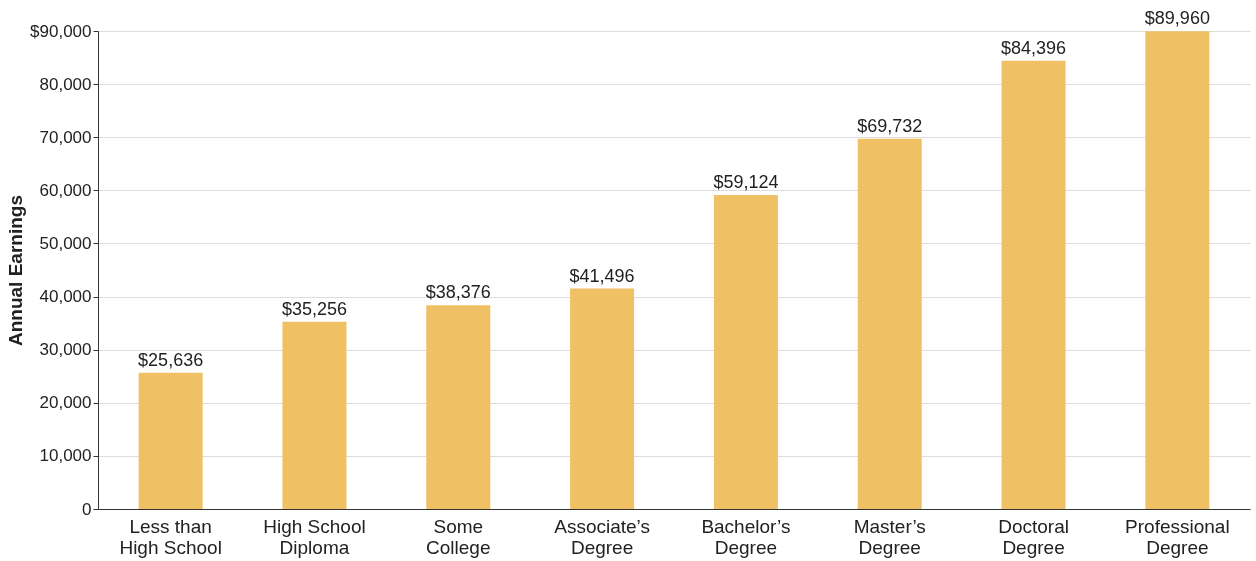 The height and width of the screenshot is (561, 1256). I want to click on y-tick-label: 70,000, so click(65, 137).